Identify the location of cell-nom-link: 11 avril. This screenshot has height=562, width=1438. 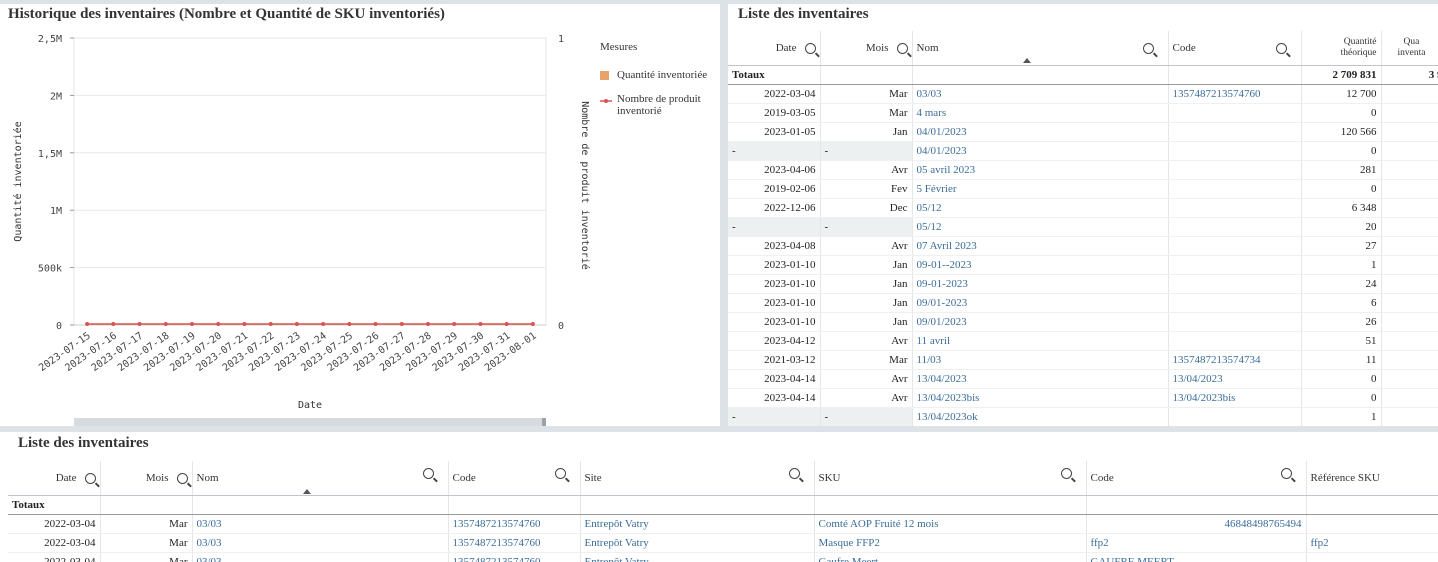
(1040, 341).